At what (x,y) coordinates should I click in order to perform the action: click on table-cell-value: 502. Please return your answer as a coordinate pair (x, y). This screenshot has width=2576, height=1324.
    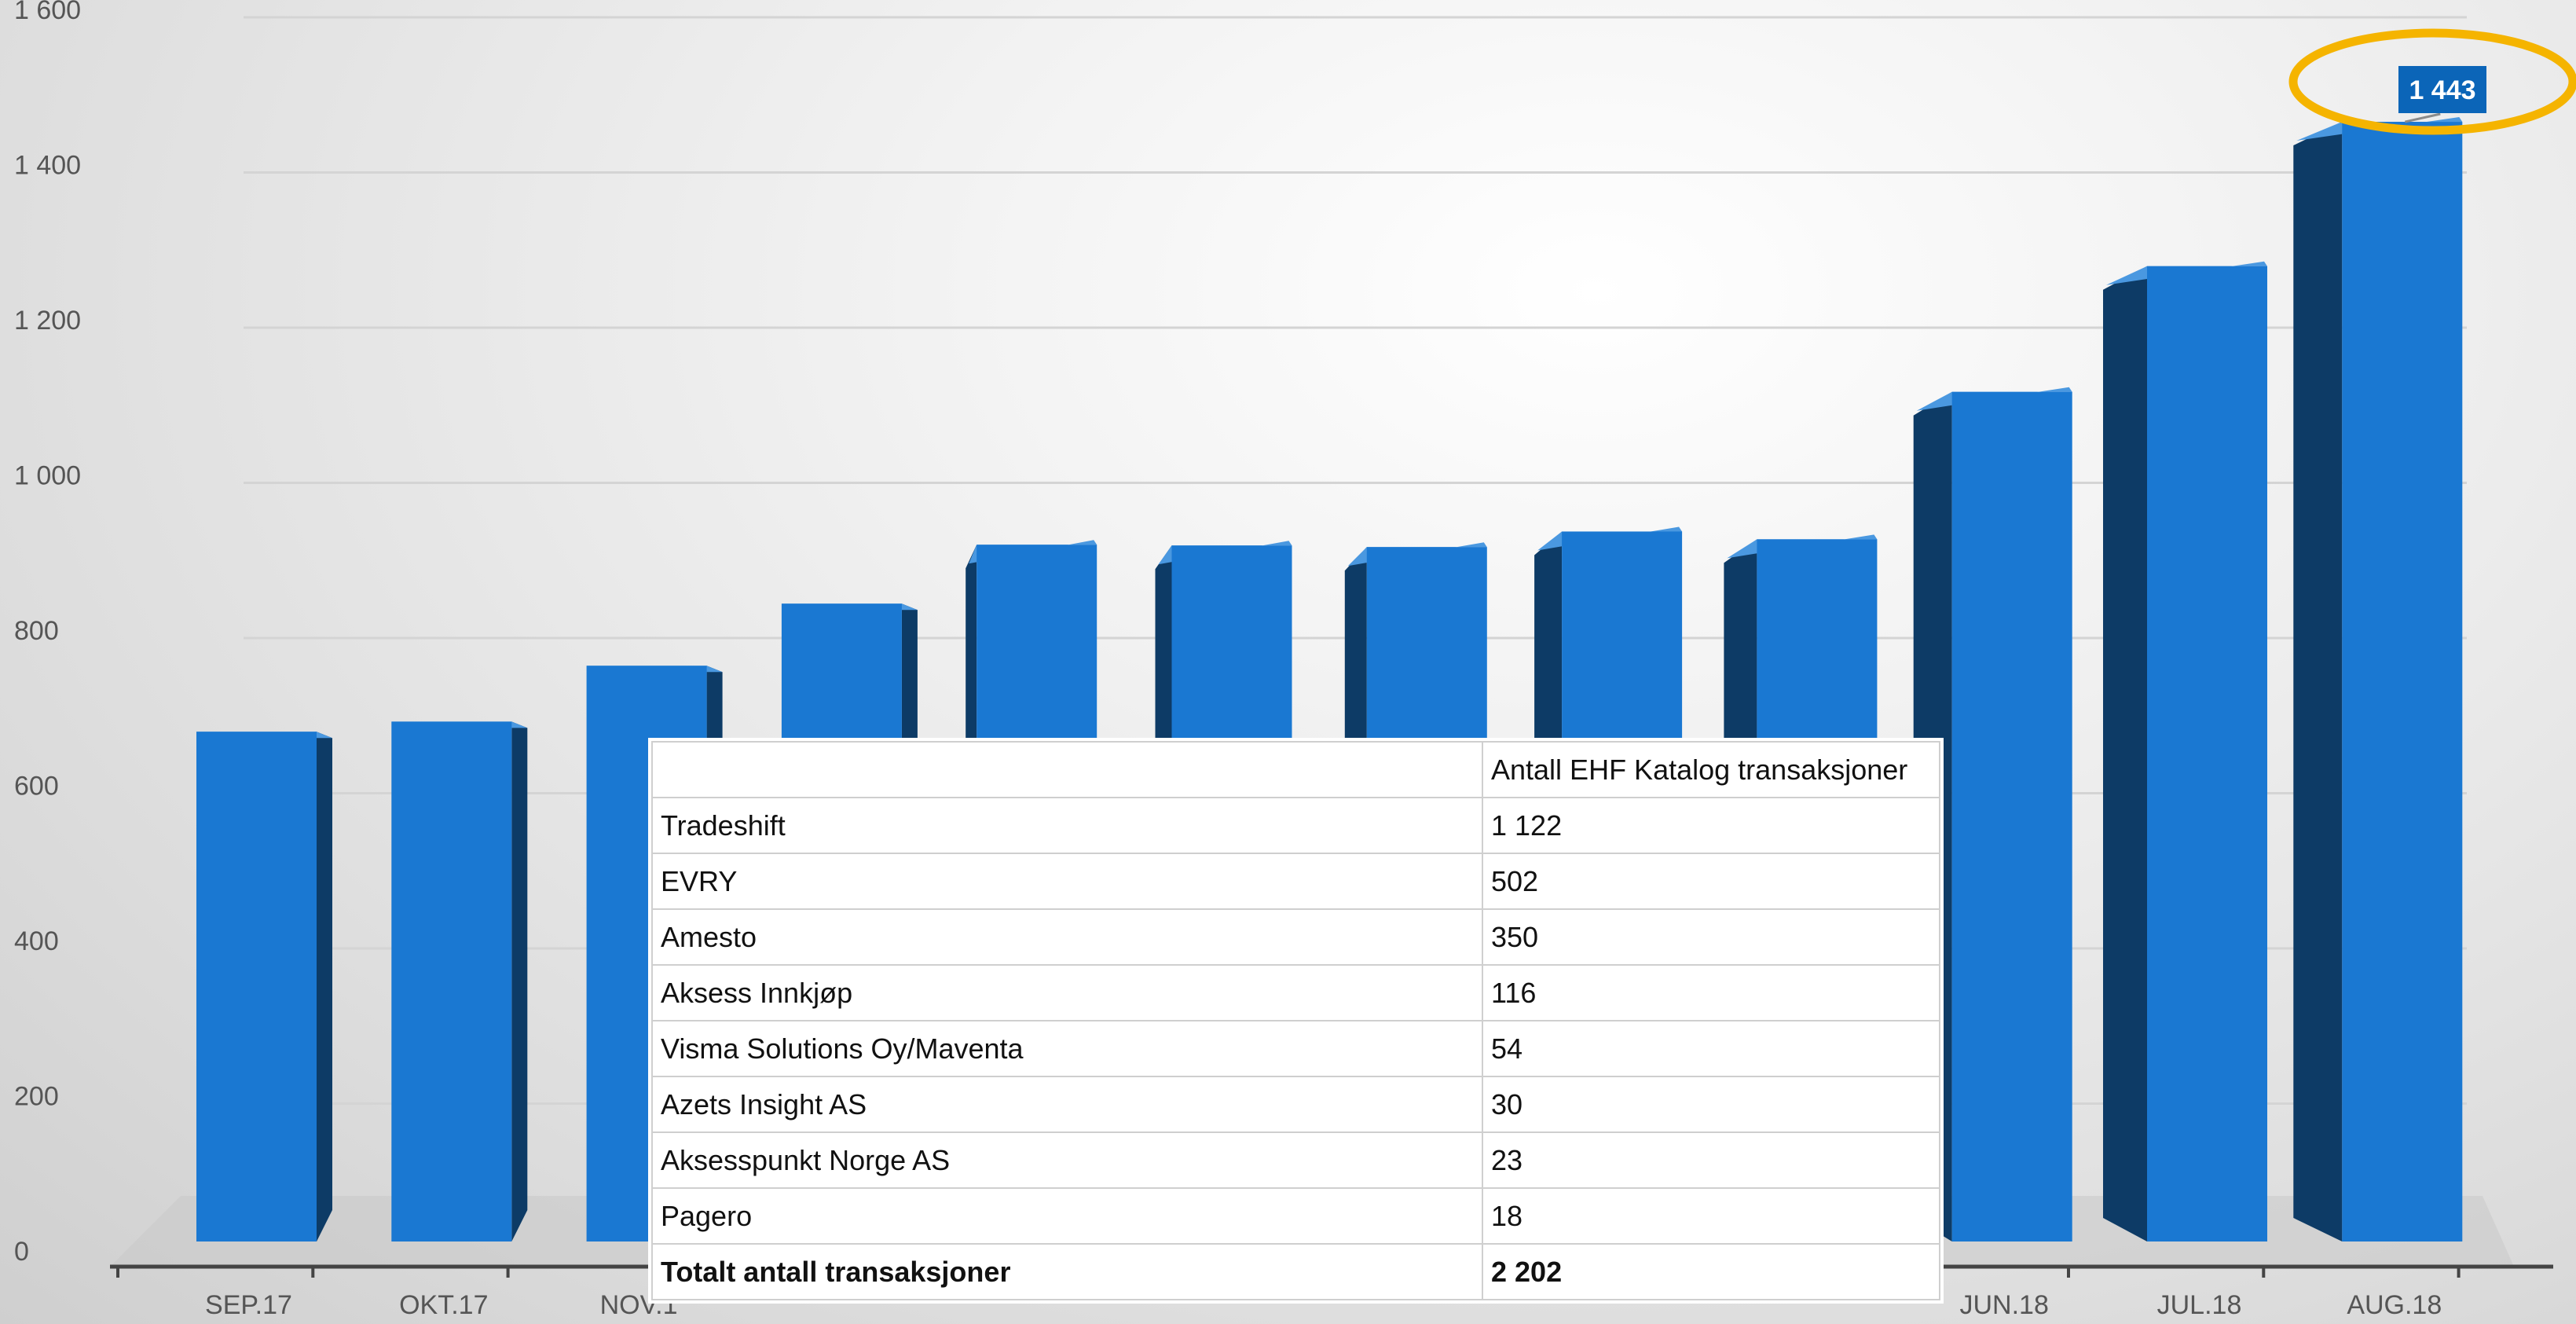
    Looking at the image, I should click on (1711, 882).